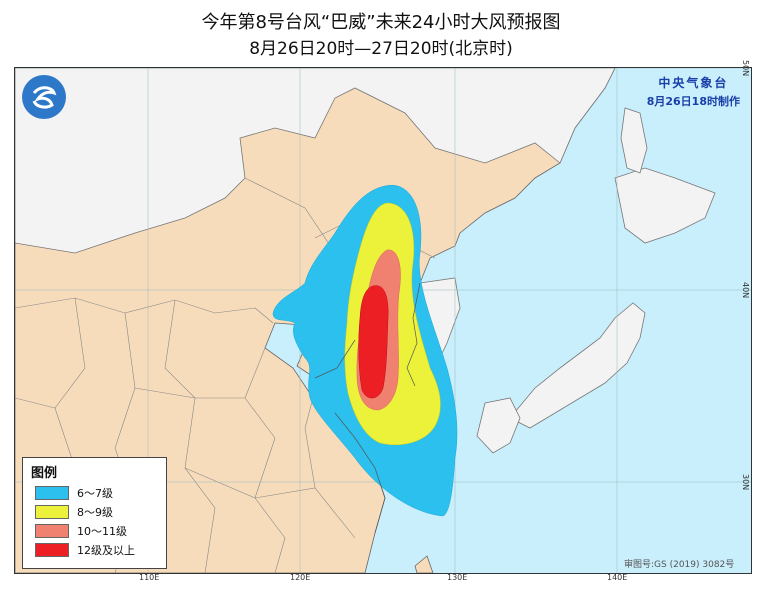  What do you see at coordinates (381, 22) in the screenshot?
I see `map-title: 今年第8号台风“巴威”未来24小时大风预报图` at bounding box center [381, 22].